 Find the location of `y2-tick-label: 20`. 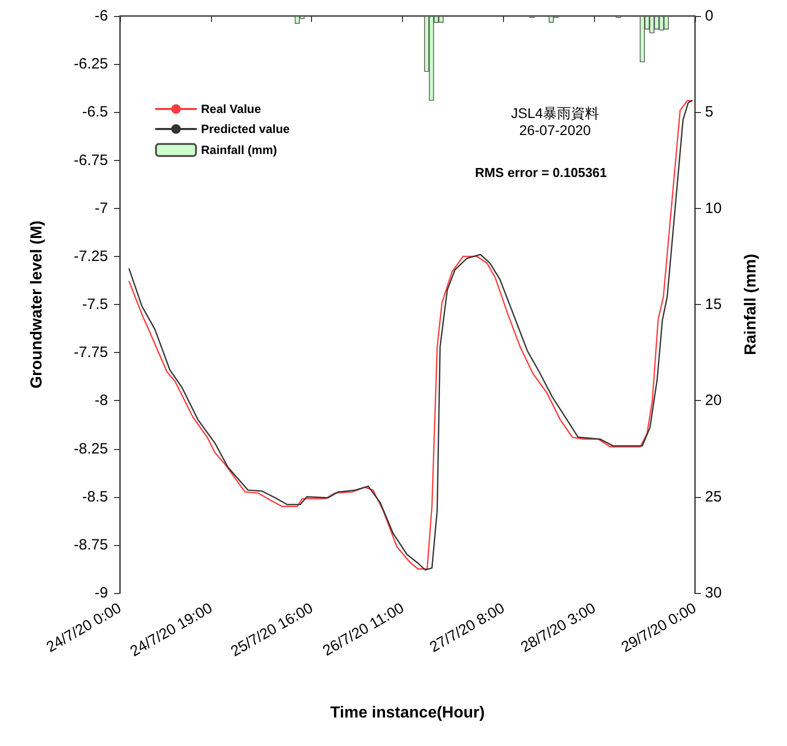

y2-tick-label: 20 is located at coordinates (713, 401).